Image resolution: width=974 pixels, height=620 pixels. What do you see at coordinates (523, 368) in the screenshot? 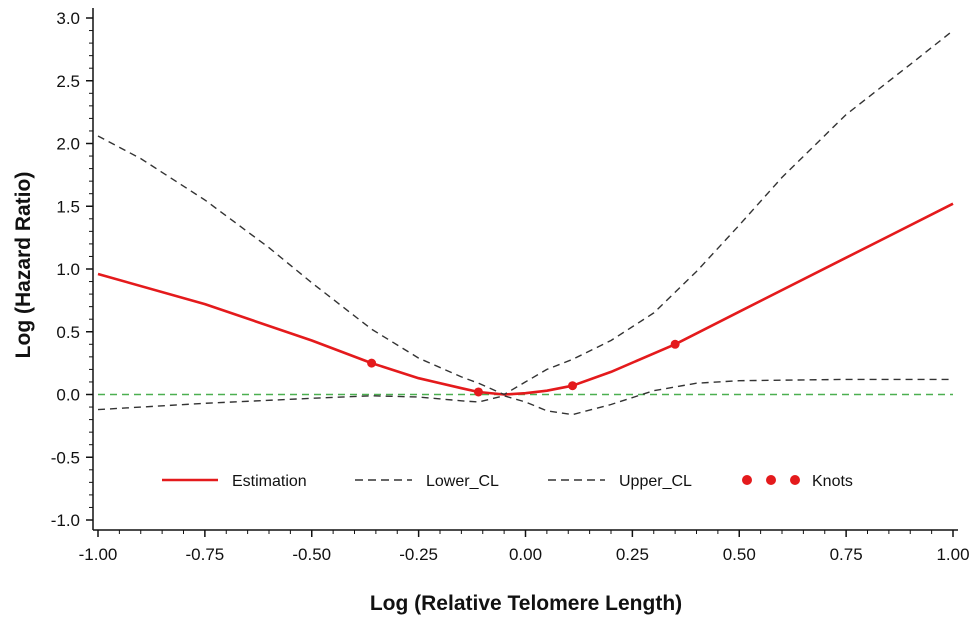
I see `knot-points` at bounding box center [523, 368].